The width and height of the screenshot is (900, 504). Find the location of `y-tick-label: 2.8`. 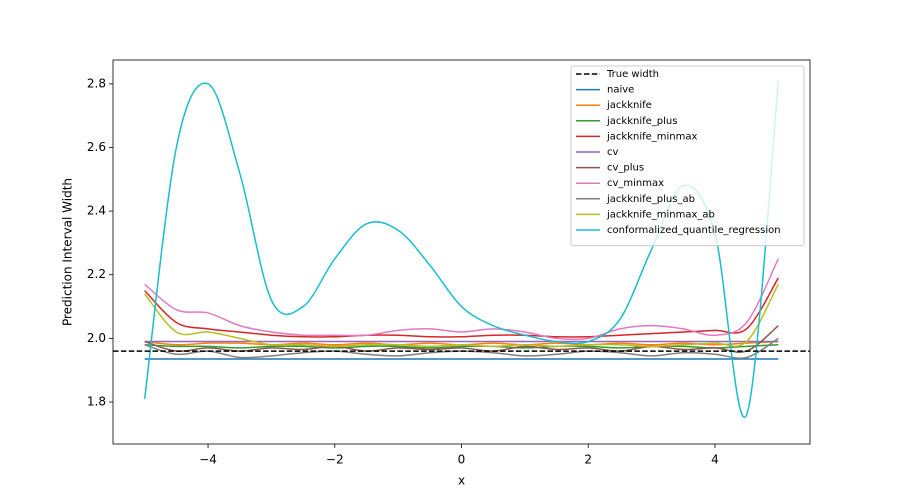

y-tick-label: 2.8 is located at coordinates (96, 83).